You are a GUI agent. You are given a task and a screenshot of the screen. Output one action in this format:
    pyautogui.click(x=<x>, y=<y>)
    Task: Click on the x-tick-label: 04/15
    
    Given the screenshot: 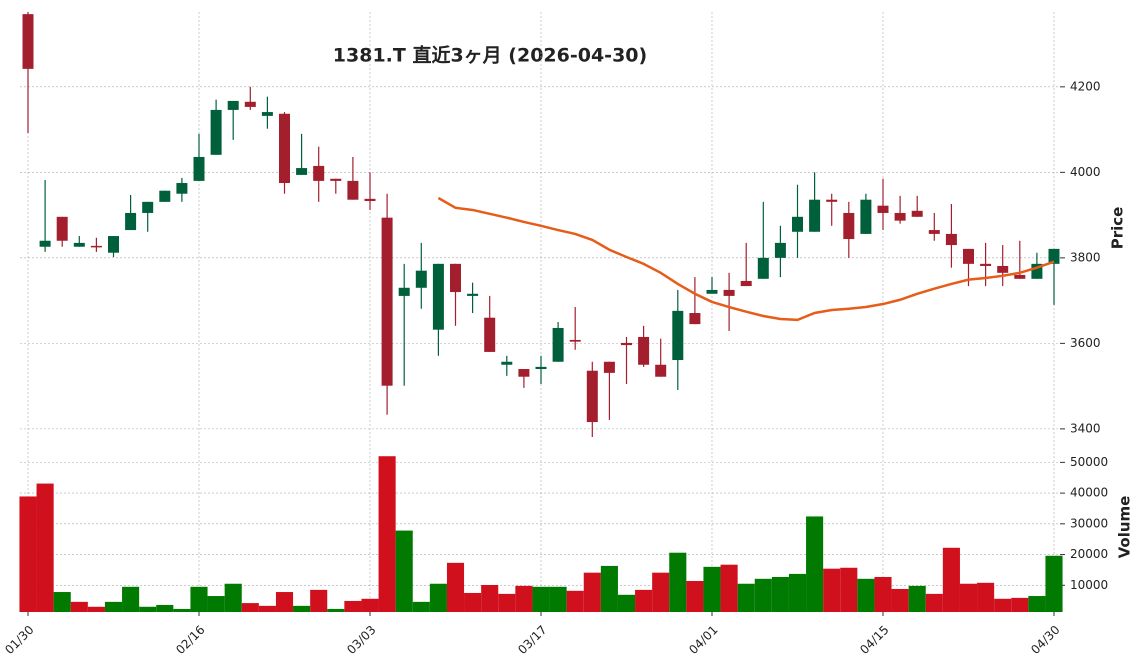 What is the action you would take?
    pyautogui.click(x=874, y=640)
    